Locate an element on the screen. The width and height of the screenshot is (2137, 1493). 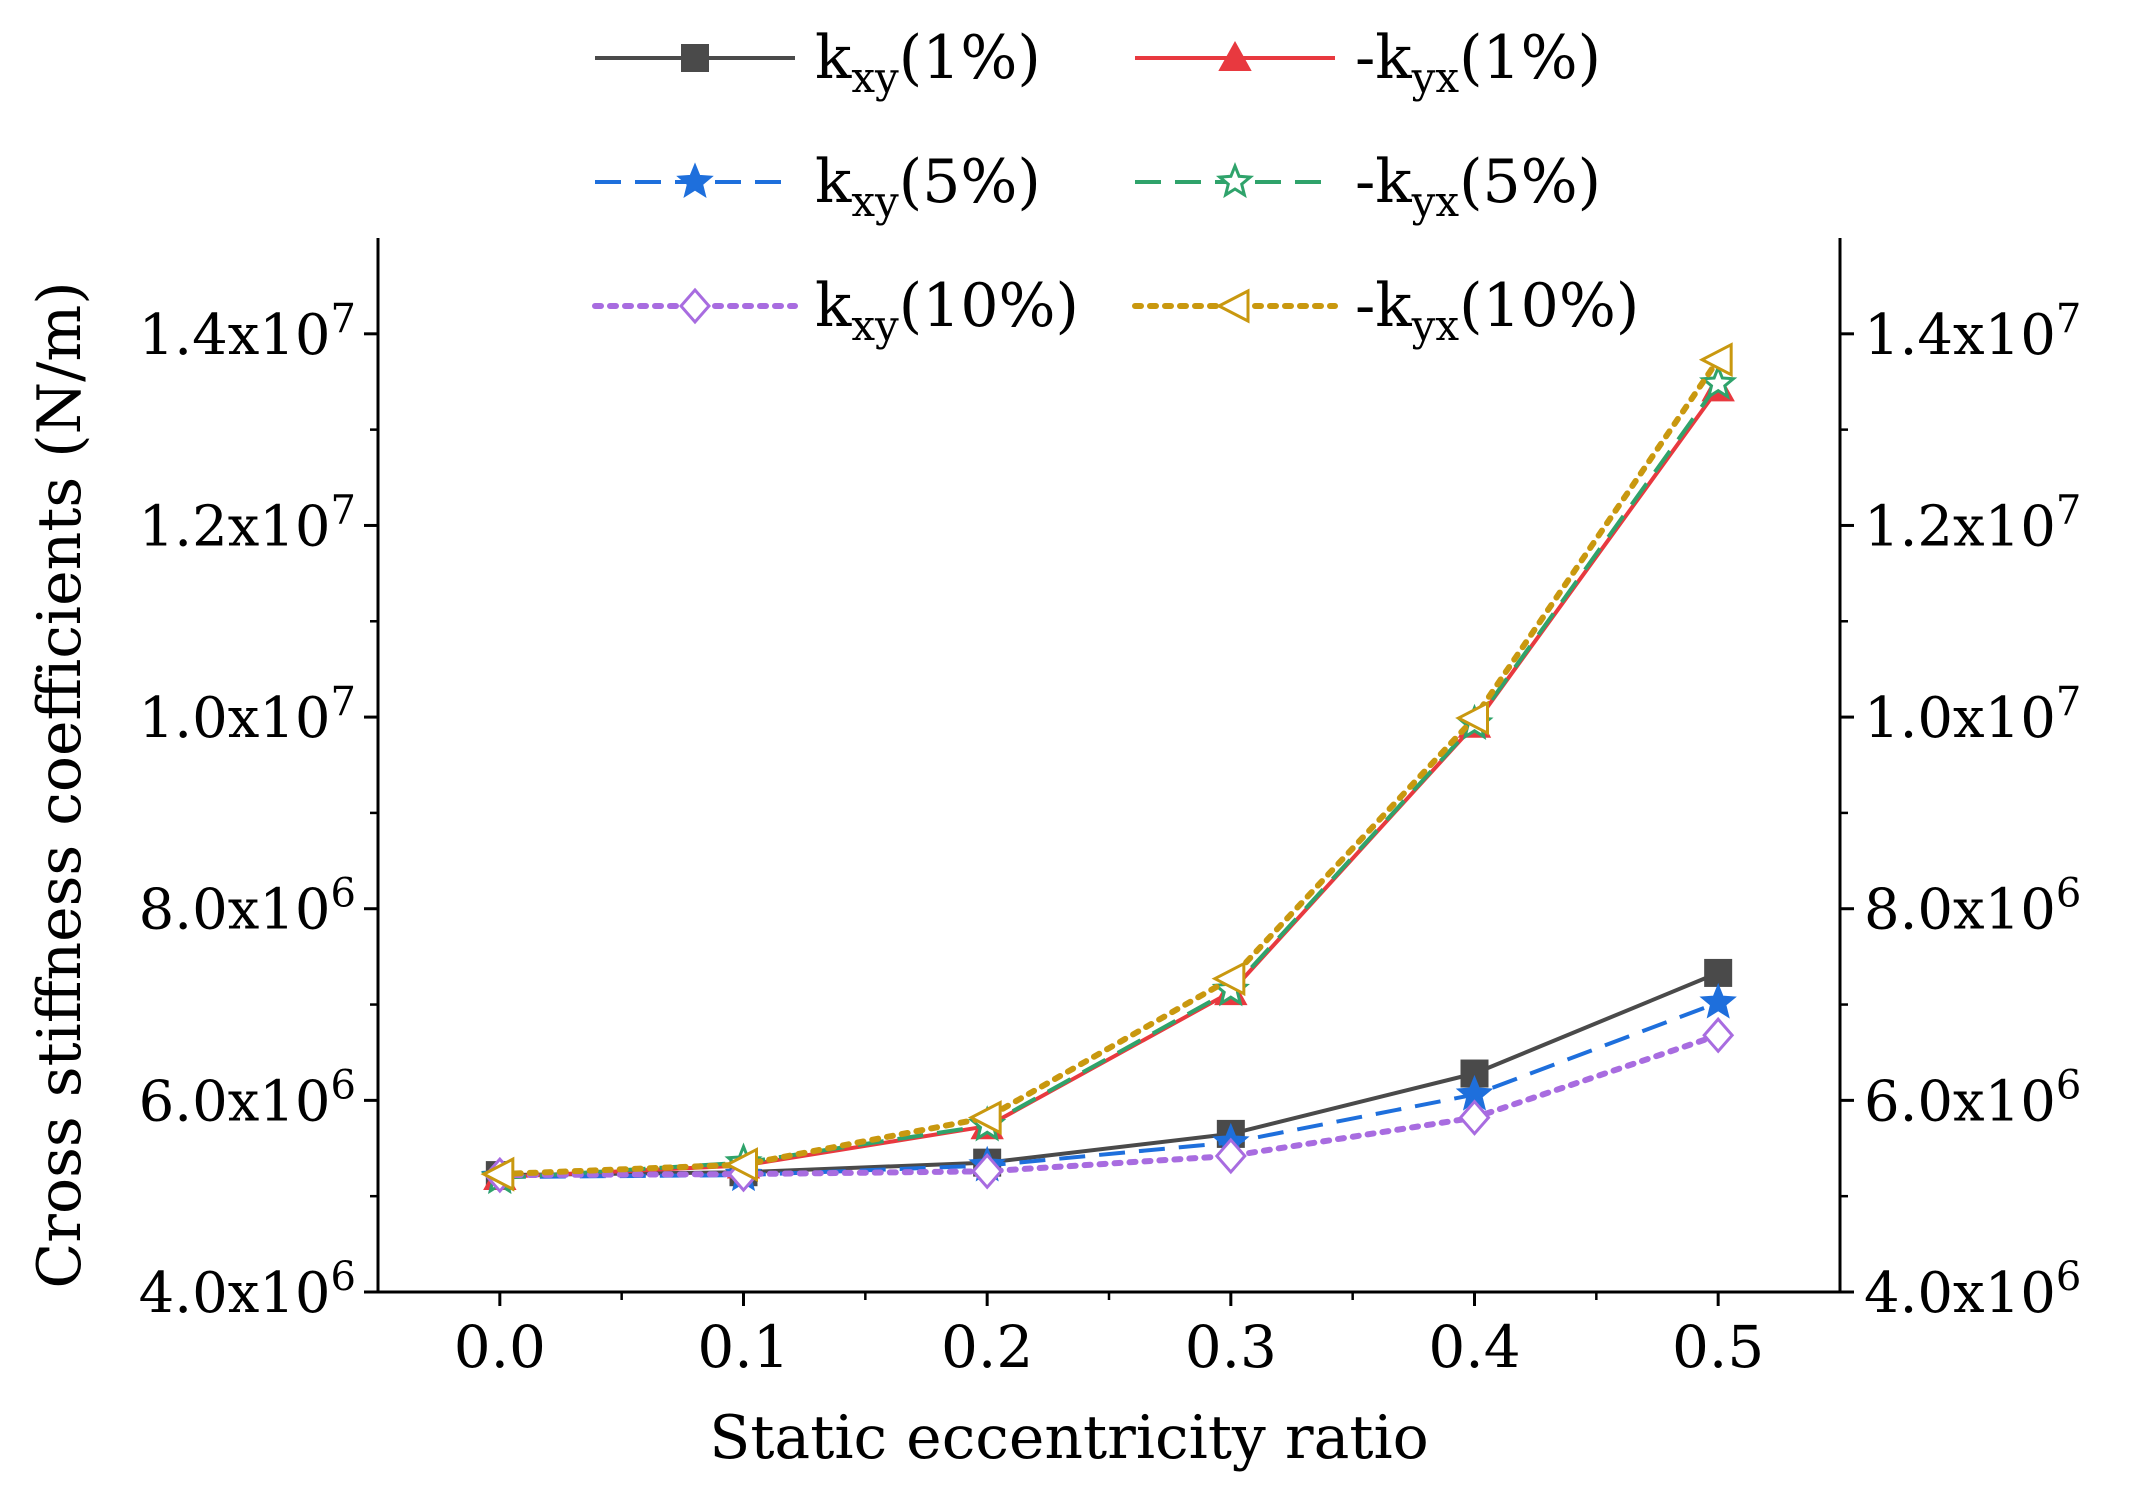
legend-item-0: kxy(1%) is located at coordinates (818, 62).